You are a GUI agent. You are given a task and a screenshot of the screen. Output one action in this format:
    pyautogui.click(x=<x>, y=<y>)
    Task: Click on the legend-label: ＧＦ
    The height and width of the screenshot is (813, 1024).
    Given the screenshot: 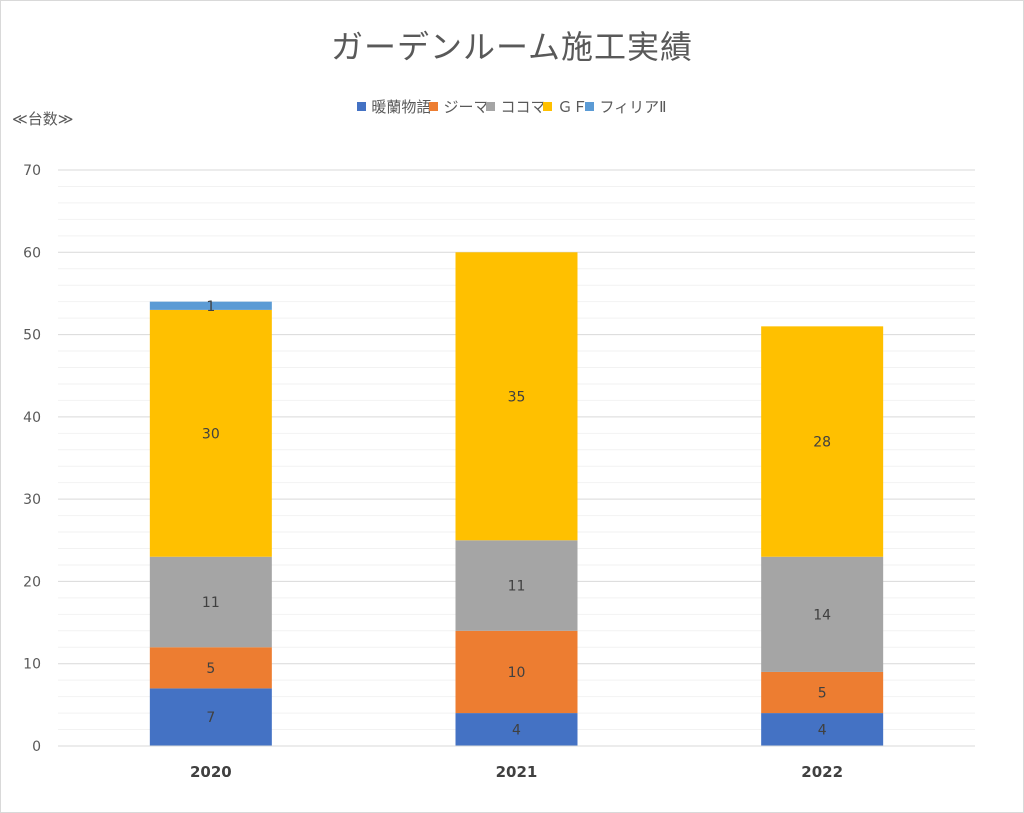 What is the action you would take?
    pyautogui.click(x=572, y=107)
    